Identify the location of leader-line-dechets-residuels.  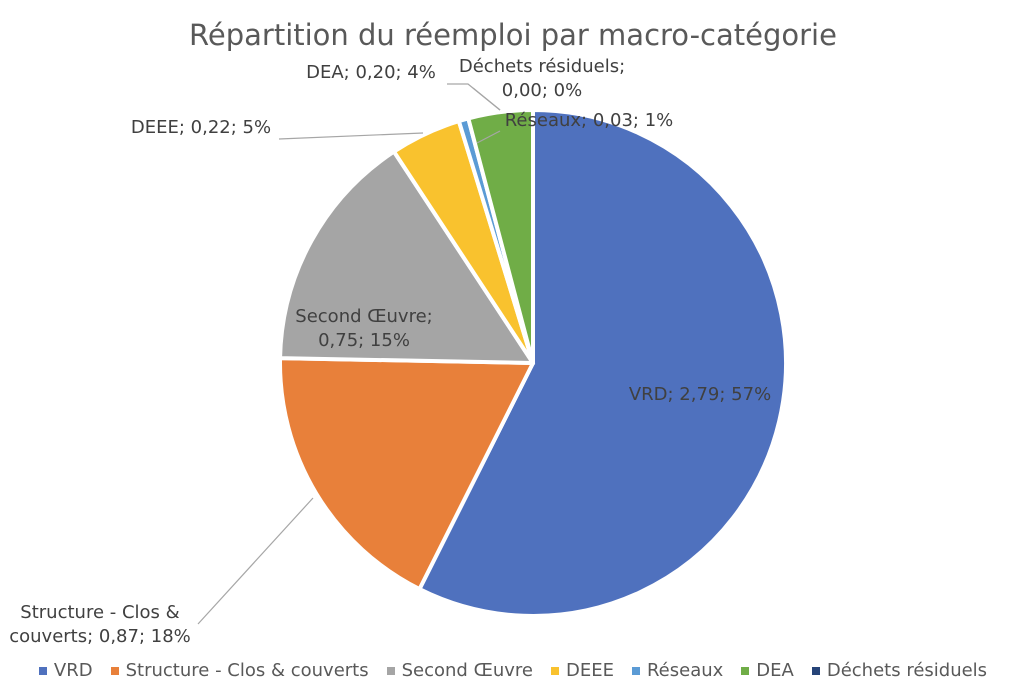
(486, 99).